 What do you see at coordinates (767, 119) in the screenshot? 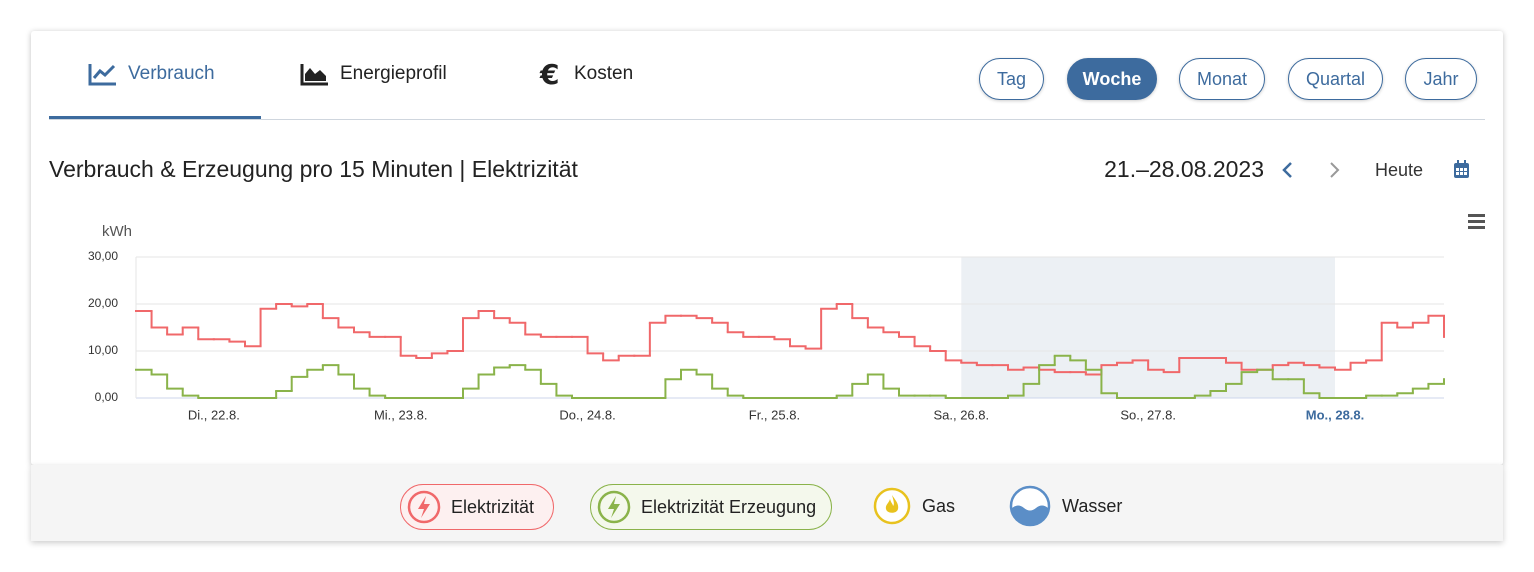
I see `divider` at bounding box center [767, 119].